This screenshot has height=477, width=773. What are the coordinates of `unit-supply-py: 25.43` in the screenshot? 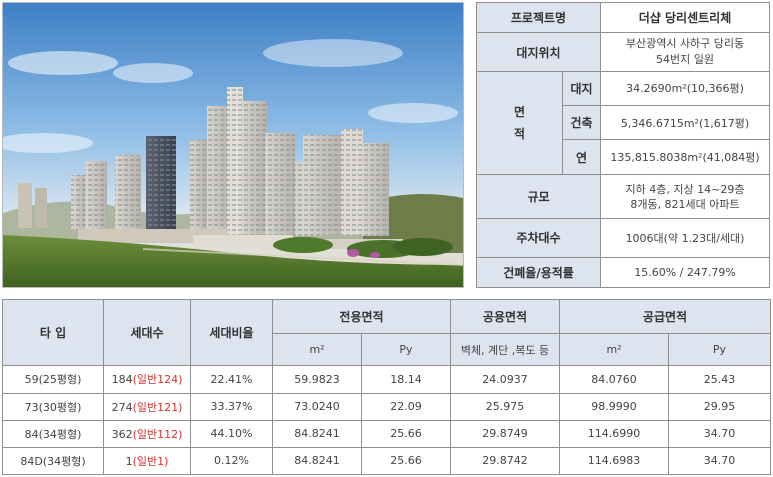 It's located at (719, 379).